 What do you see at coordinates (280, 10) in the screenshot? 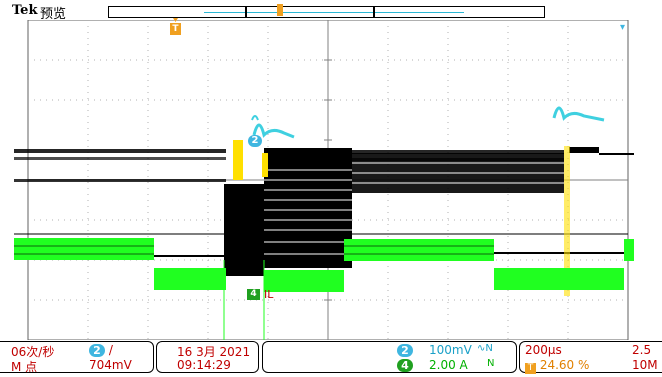
I see `overview-trigger-marker` at bounding box center [280, 10].